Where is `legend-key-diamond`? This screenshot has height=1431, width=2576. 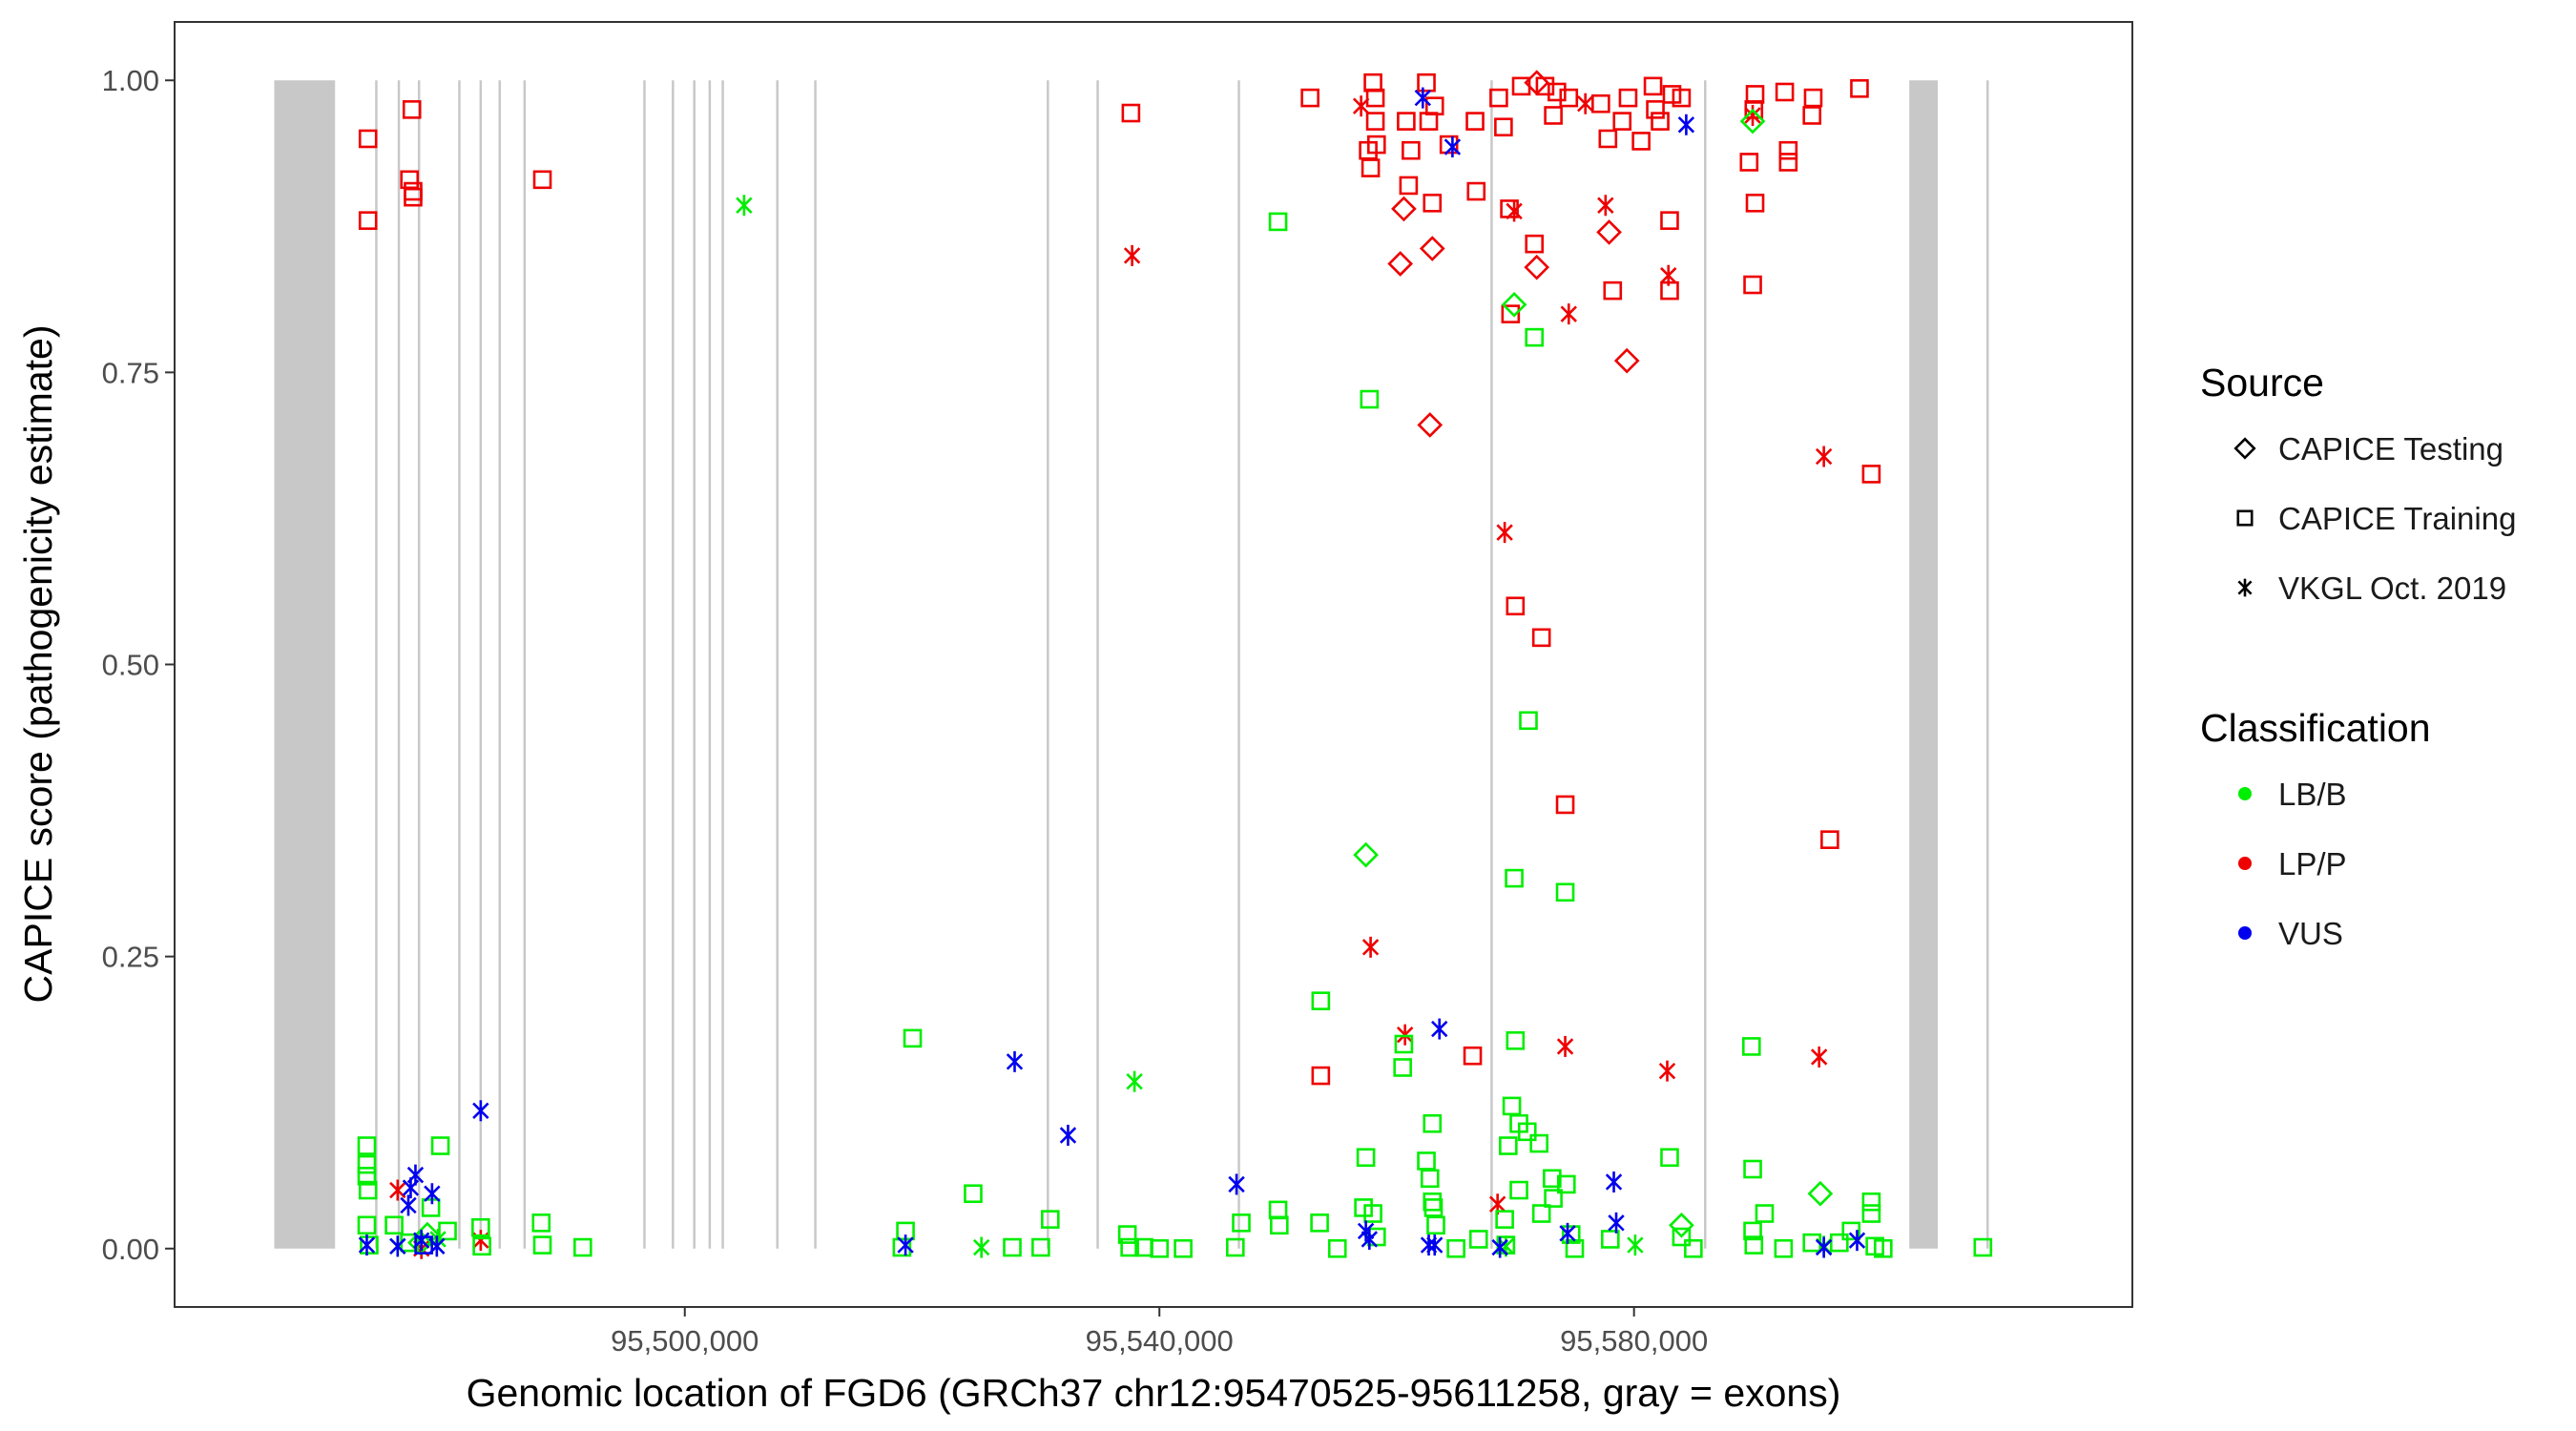 legend-key-diamond is located at coordinates (2244, 448).